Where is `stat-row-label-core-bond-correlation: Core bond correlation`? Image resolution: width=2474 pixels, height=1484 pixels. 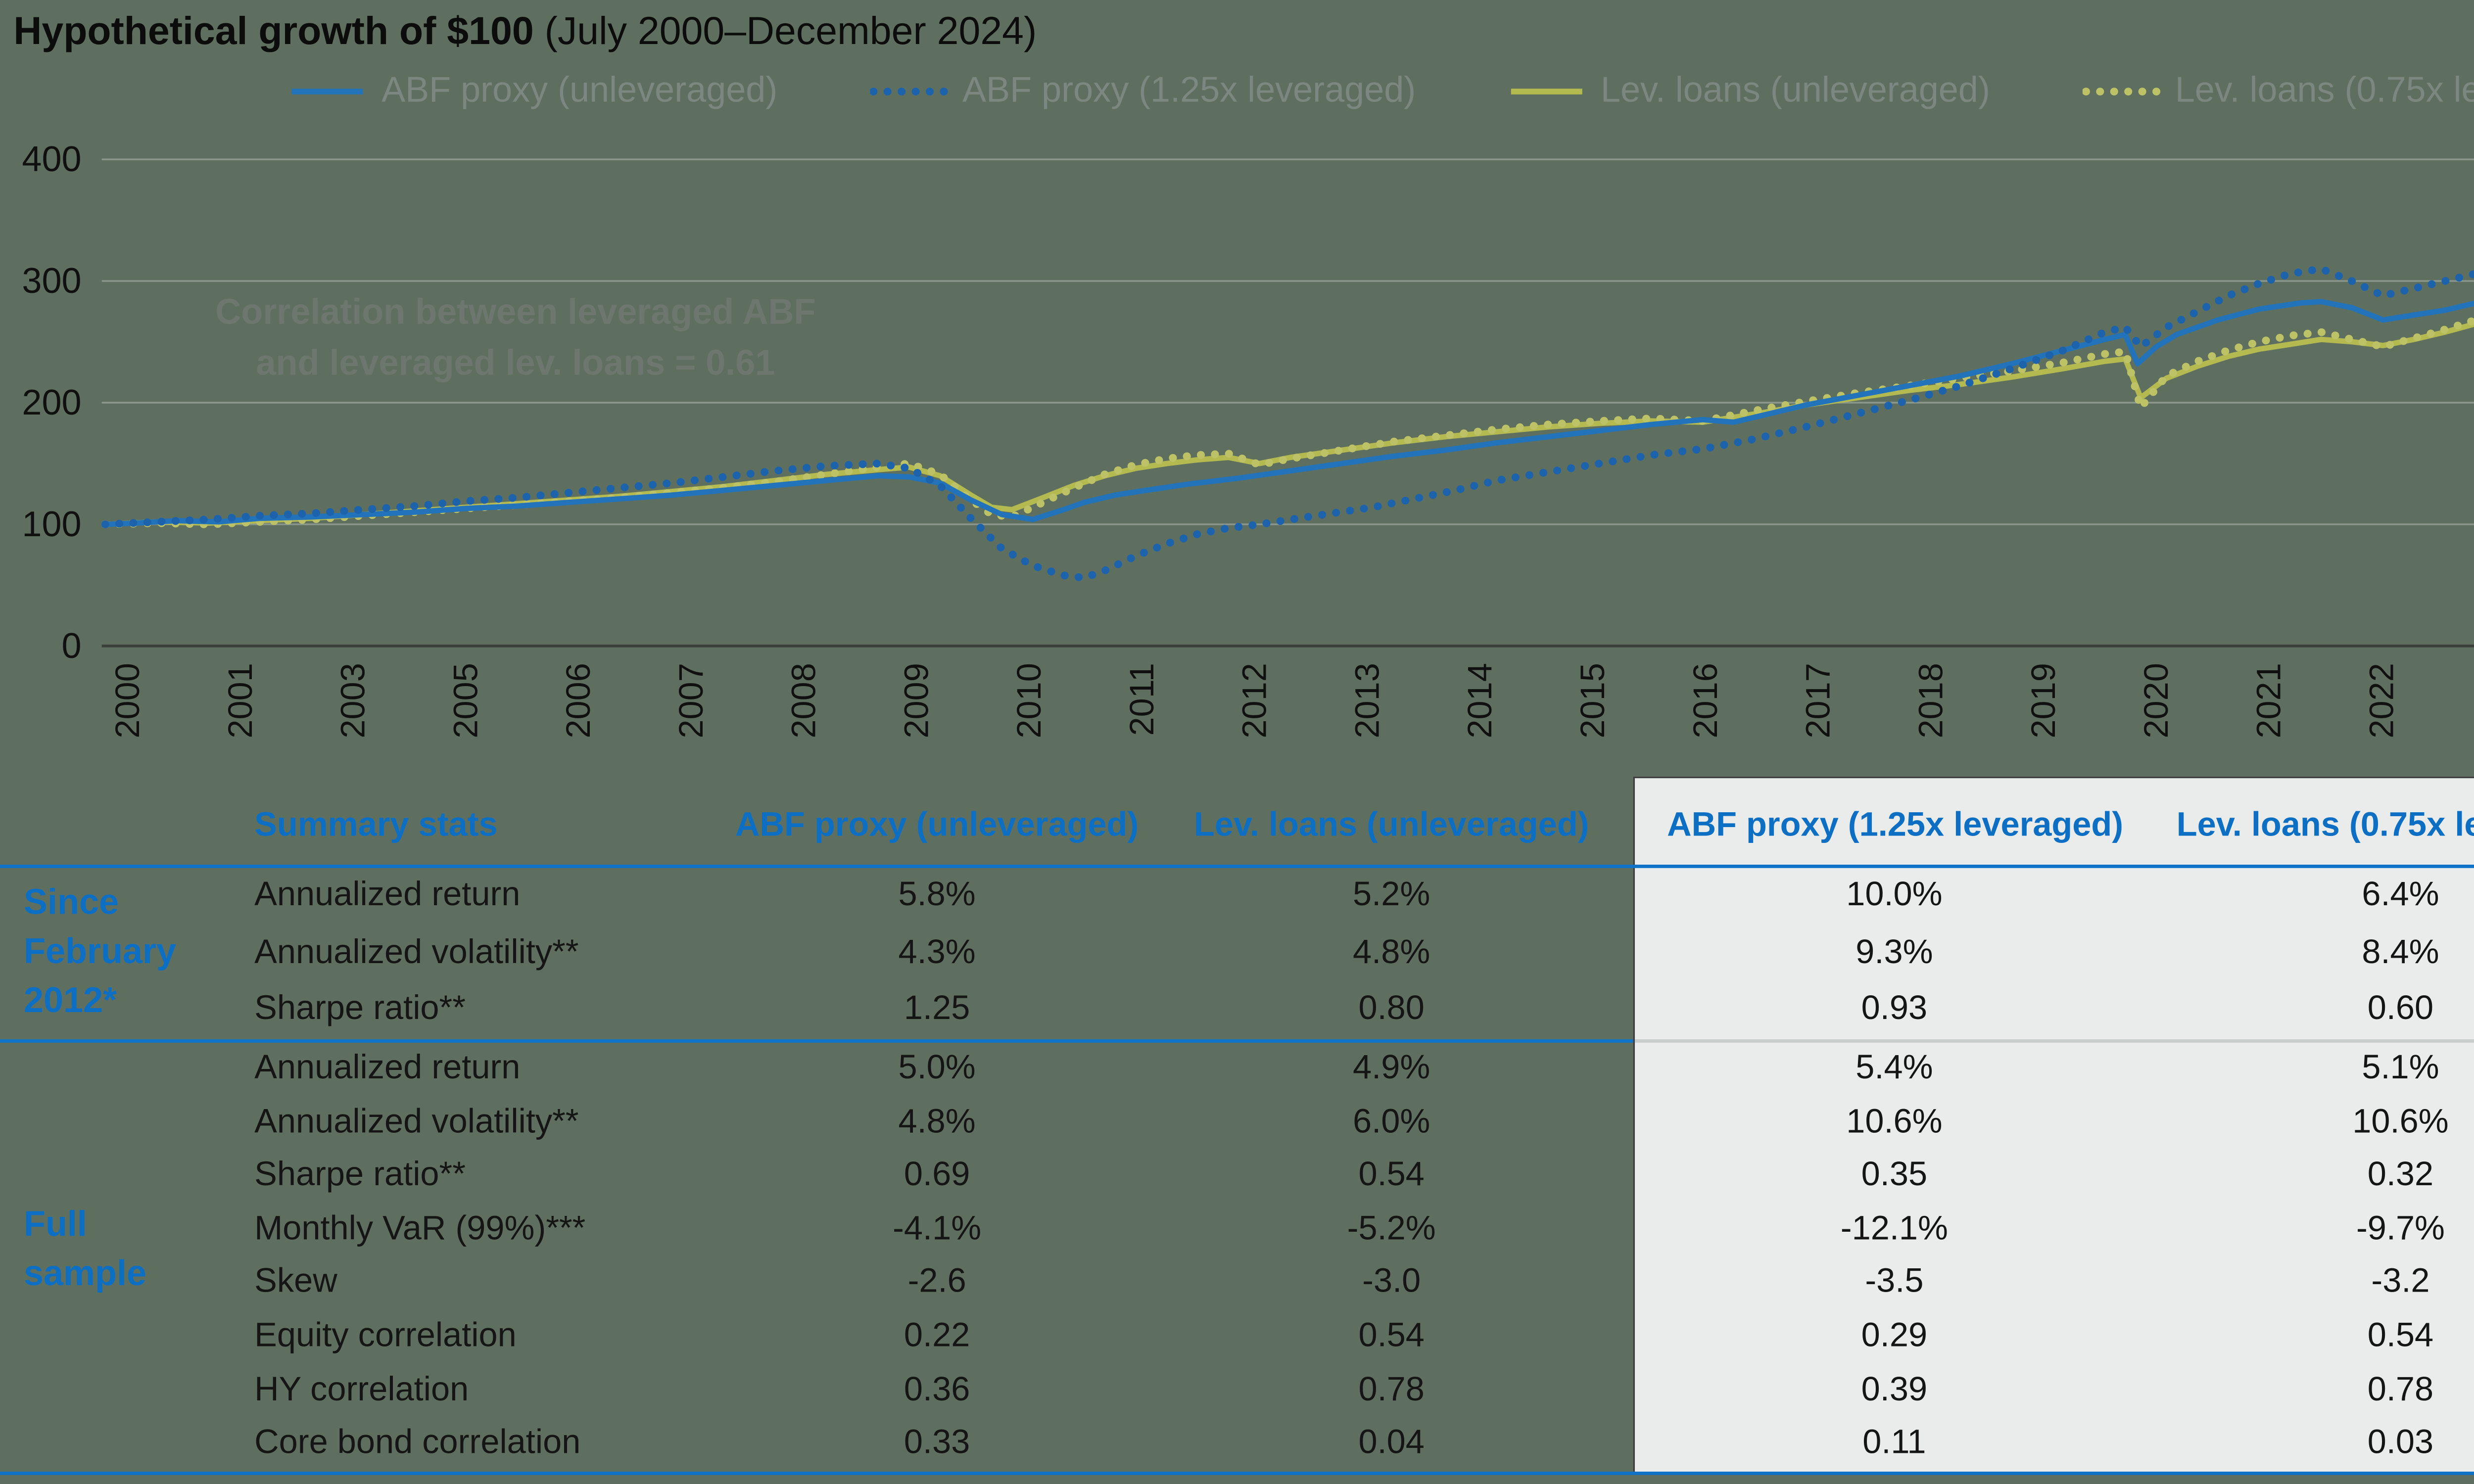 stat-row-label-core-bond-correlation: Core bond correlation is located at coordinates (418, 1443).